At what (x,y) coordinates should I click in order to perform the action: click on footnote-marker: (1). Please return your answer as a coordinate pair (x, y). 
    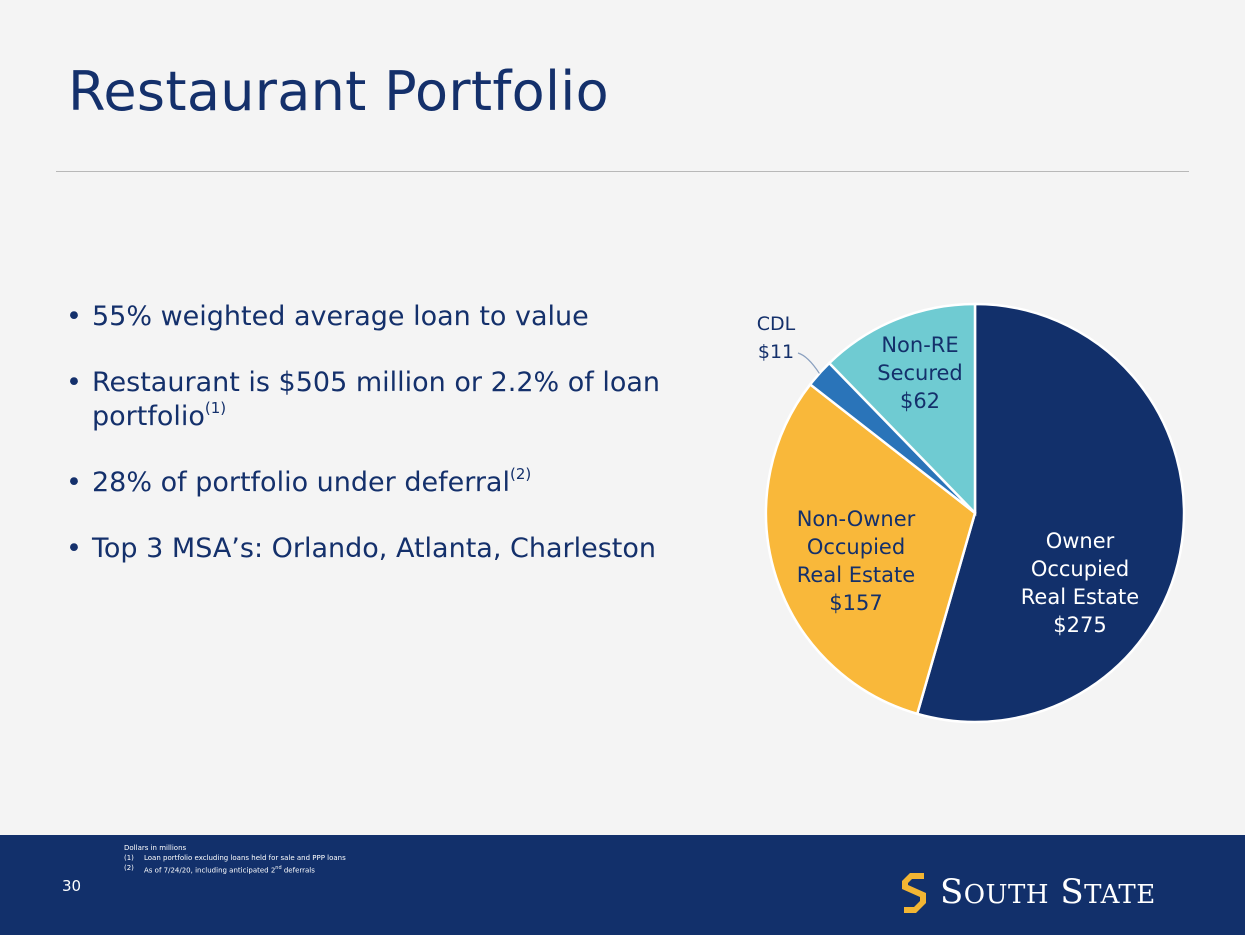
    Looking at the image, I should click on (129, 858).